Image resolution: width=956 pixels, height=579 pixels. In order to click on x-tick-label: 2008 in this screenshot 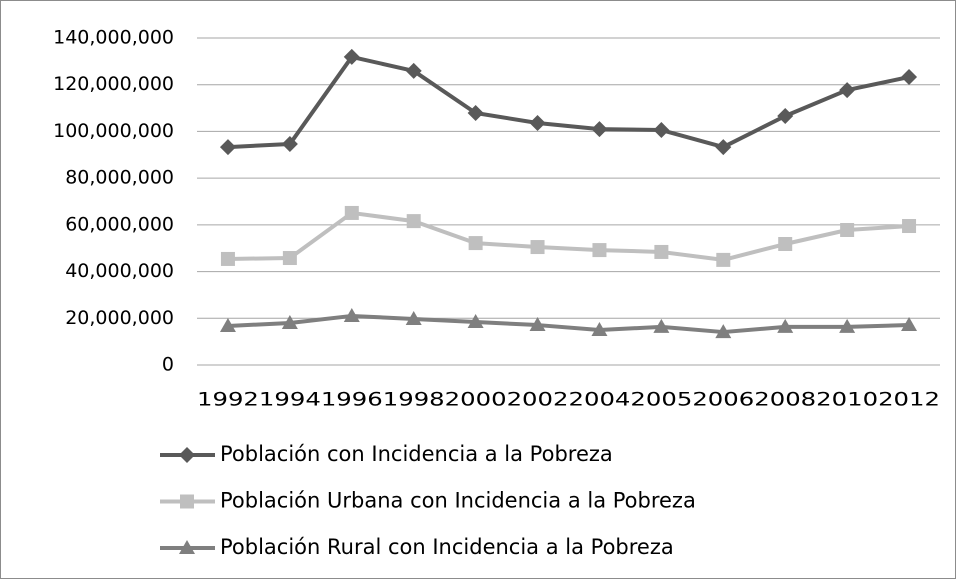, I will do `click(785, 400)`.